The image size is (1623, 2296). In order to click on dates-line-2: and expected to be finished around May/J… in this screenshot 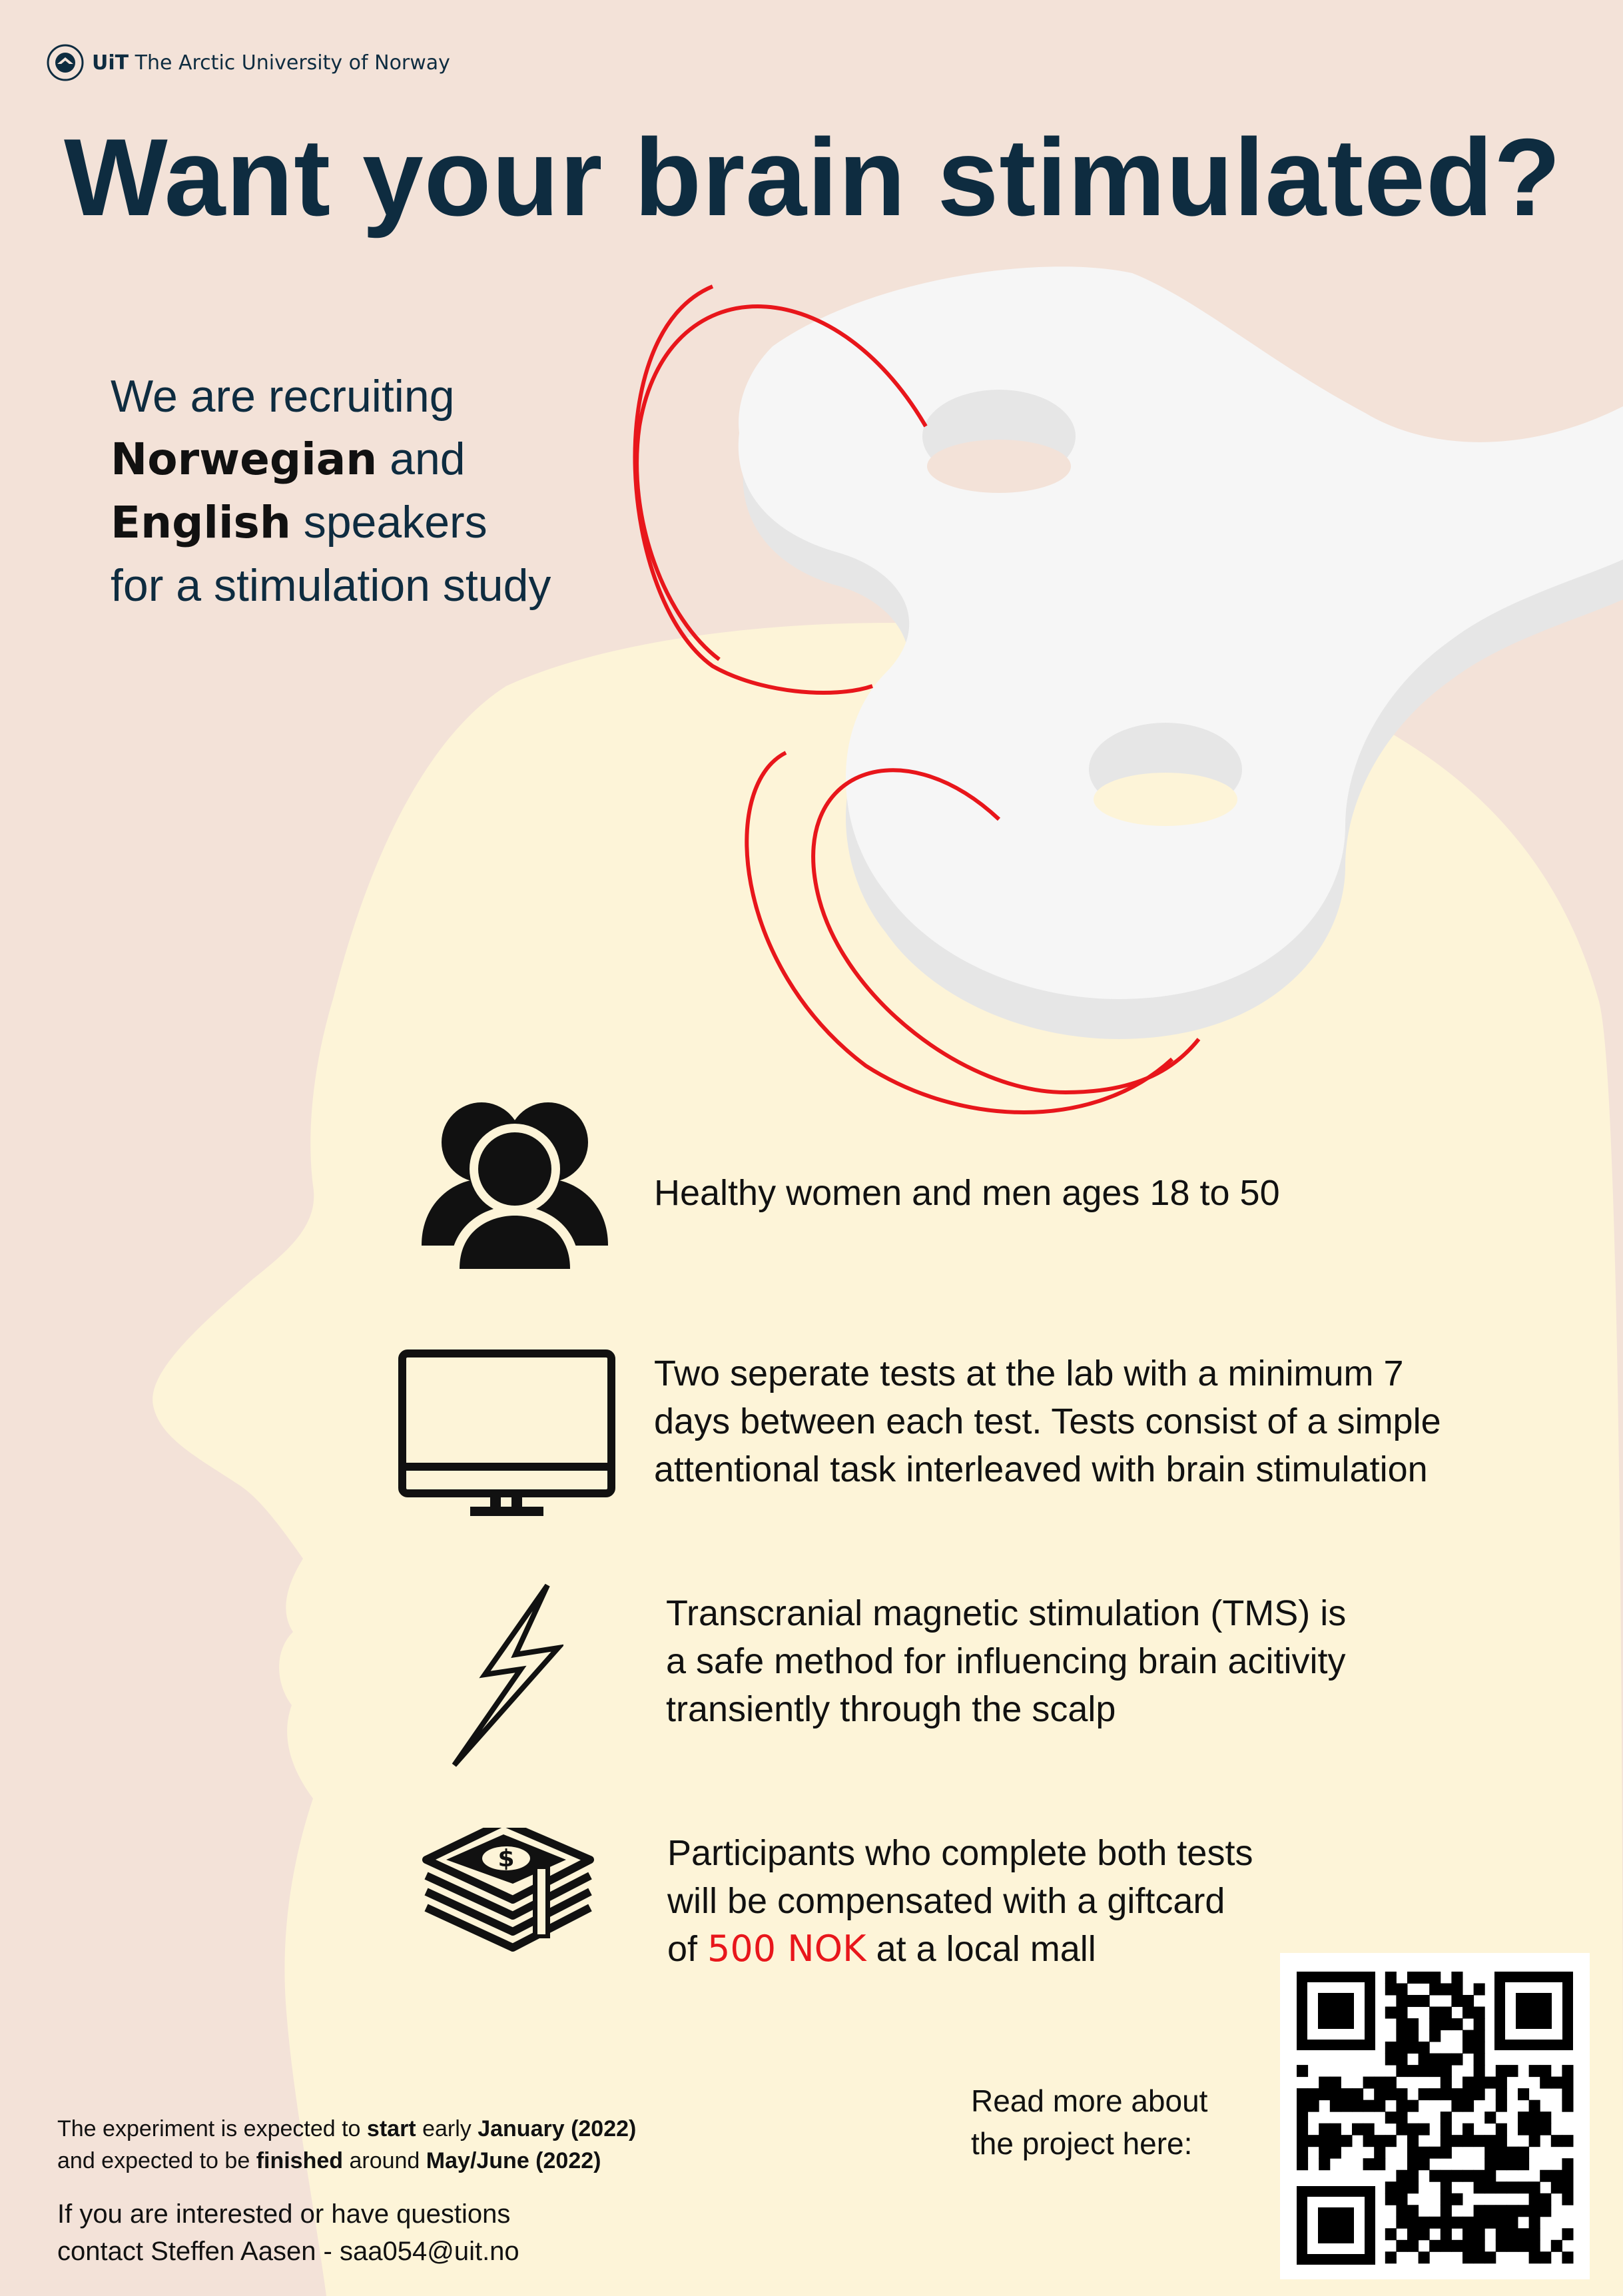, I will do `click(346, 2161)`.